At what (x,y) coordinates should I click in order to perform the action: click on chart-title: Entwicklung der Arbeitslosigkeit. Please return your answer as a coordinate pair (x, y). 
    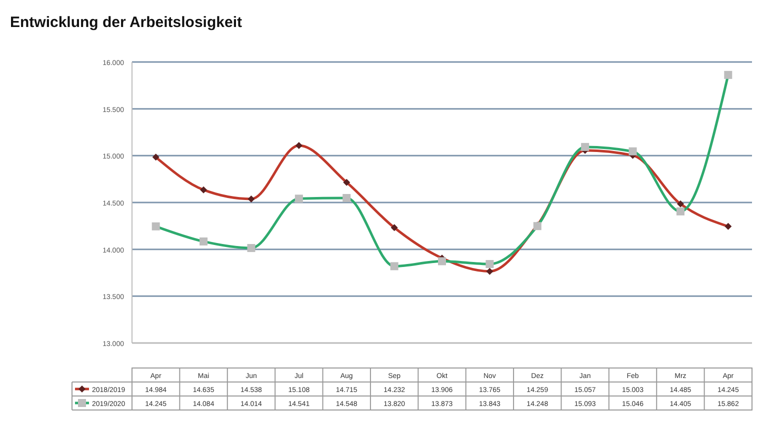
    Looking at the image, I should click on (126, 22).